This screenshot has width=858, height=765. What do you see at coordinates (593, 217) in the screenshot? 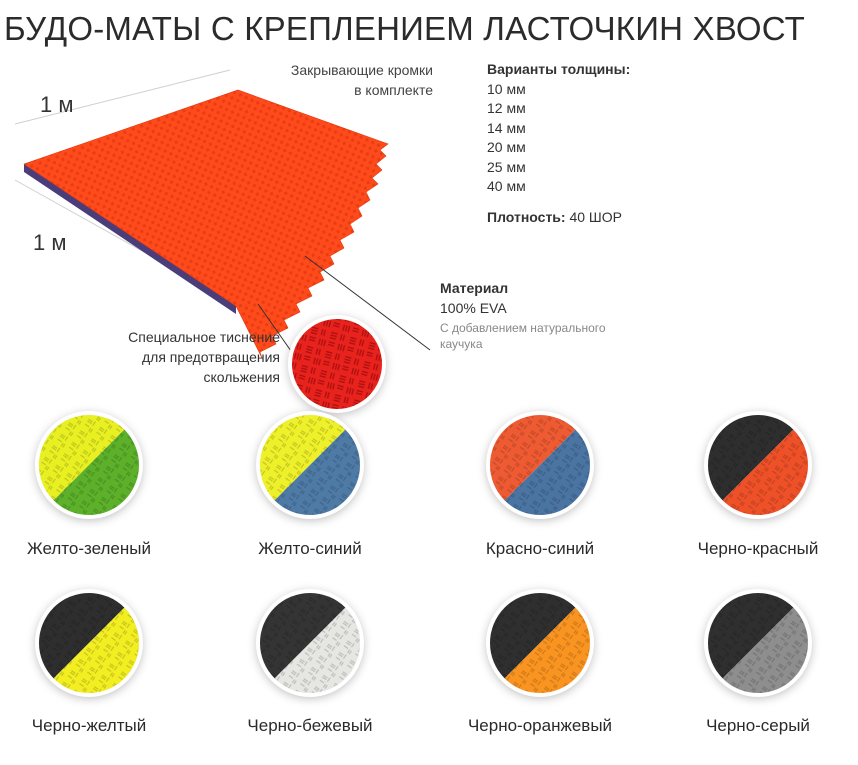
I see `density-value: 40 ШОР` at bounding box center [593, 217].